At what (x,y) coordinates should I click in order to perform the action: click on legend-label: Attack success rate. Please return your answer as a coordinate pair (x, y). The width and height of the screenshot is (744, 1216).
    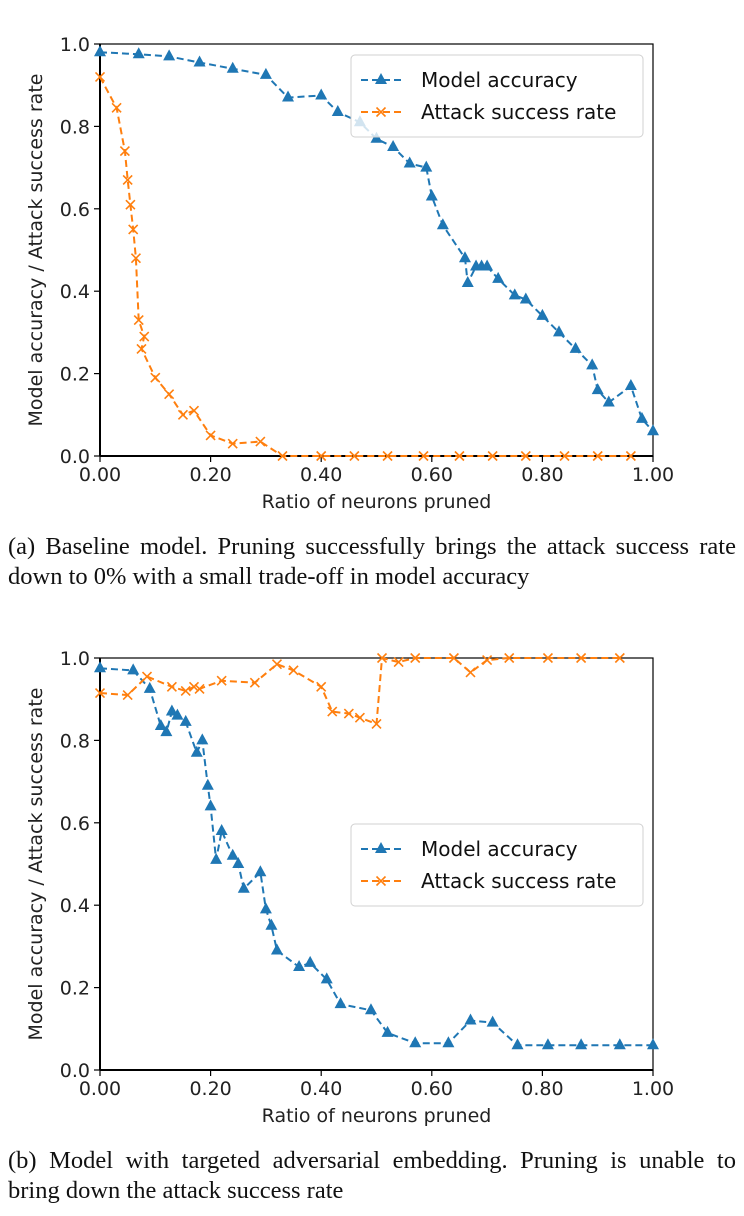
    Looking at the image, I should click on (518, 881).